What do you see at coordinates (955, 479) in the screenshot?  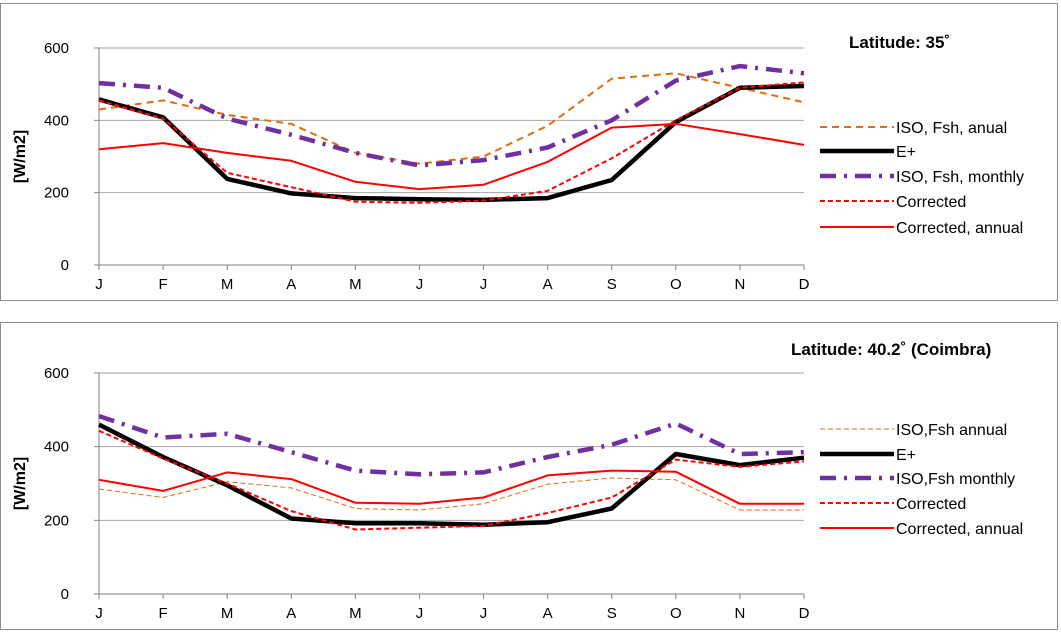 I see `legend-label-2: ISO,Fsh monthly` at bounding box center [955, 479].